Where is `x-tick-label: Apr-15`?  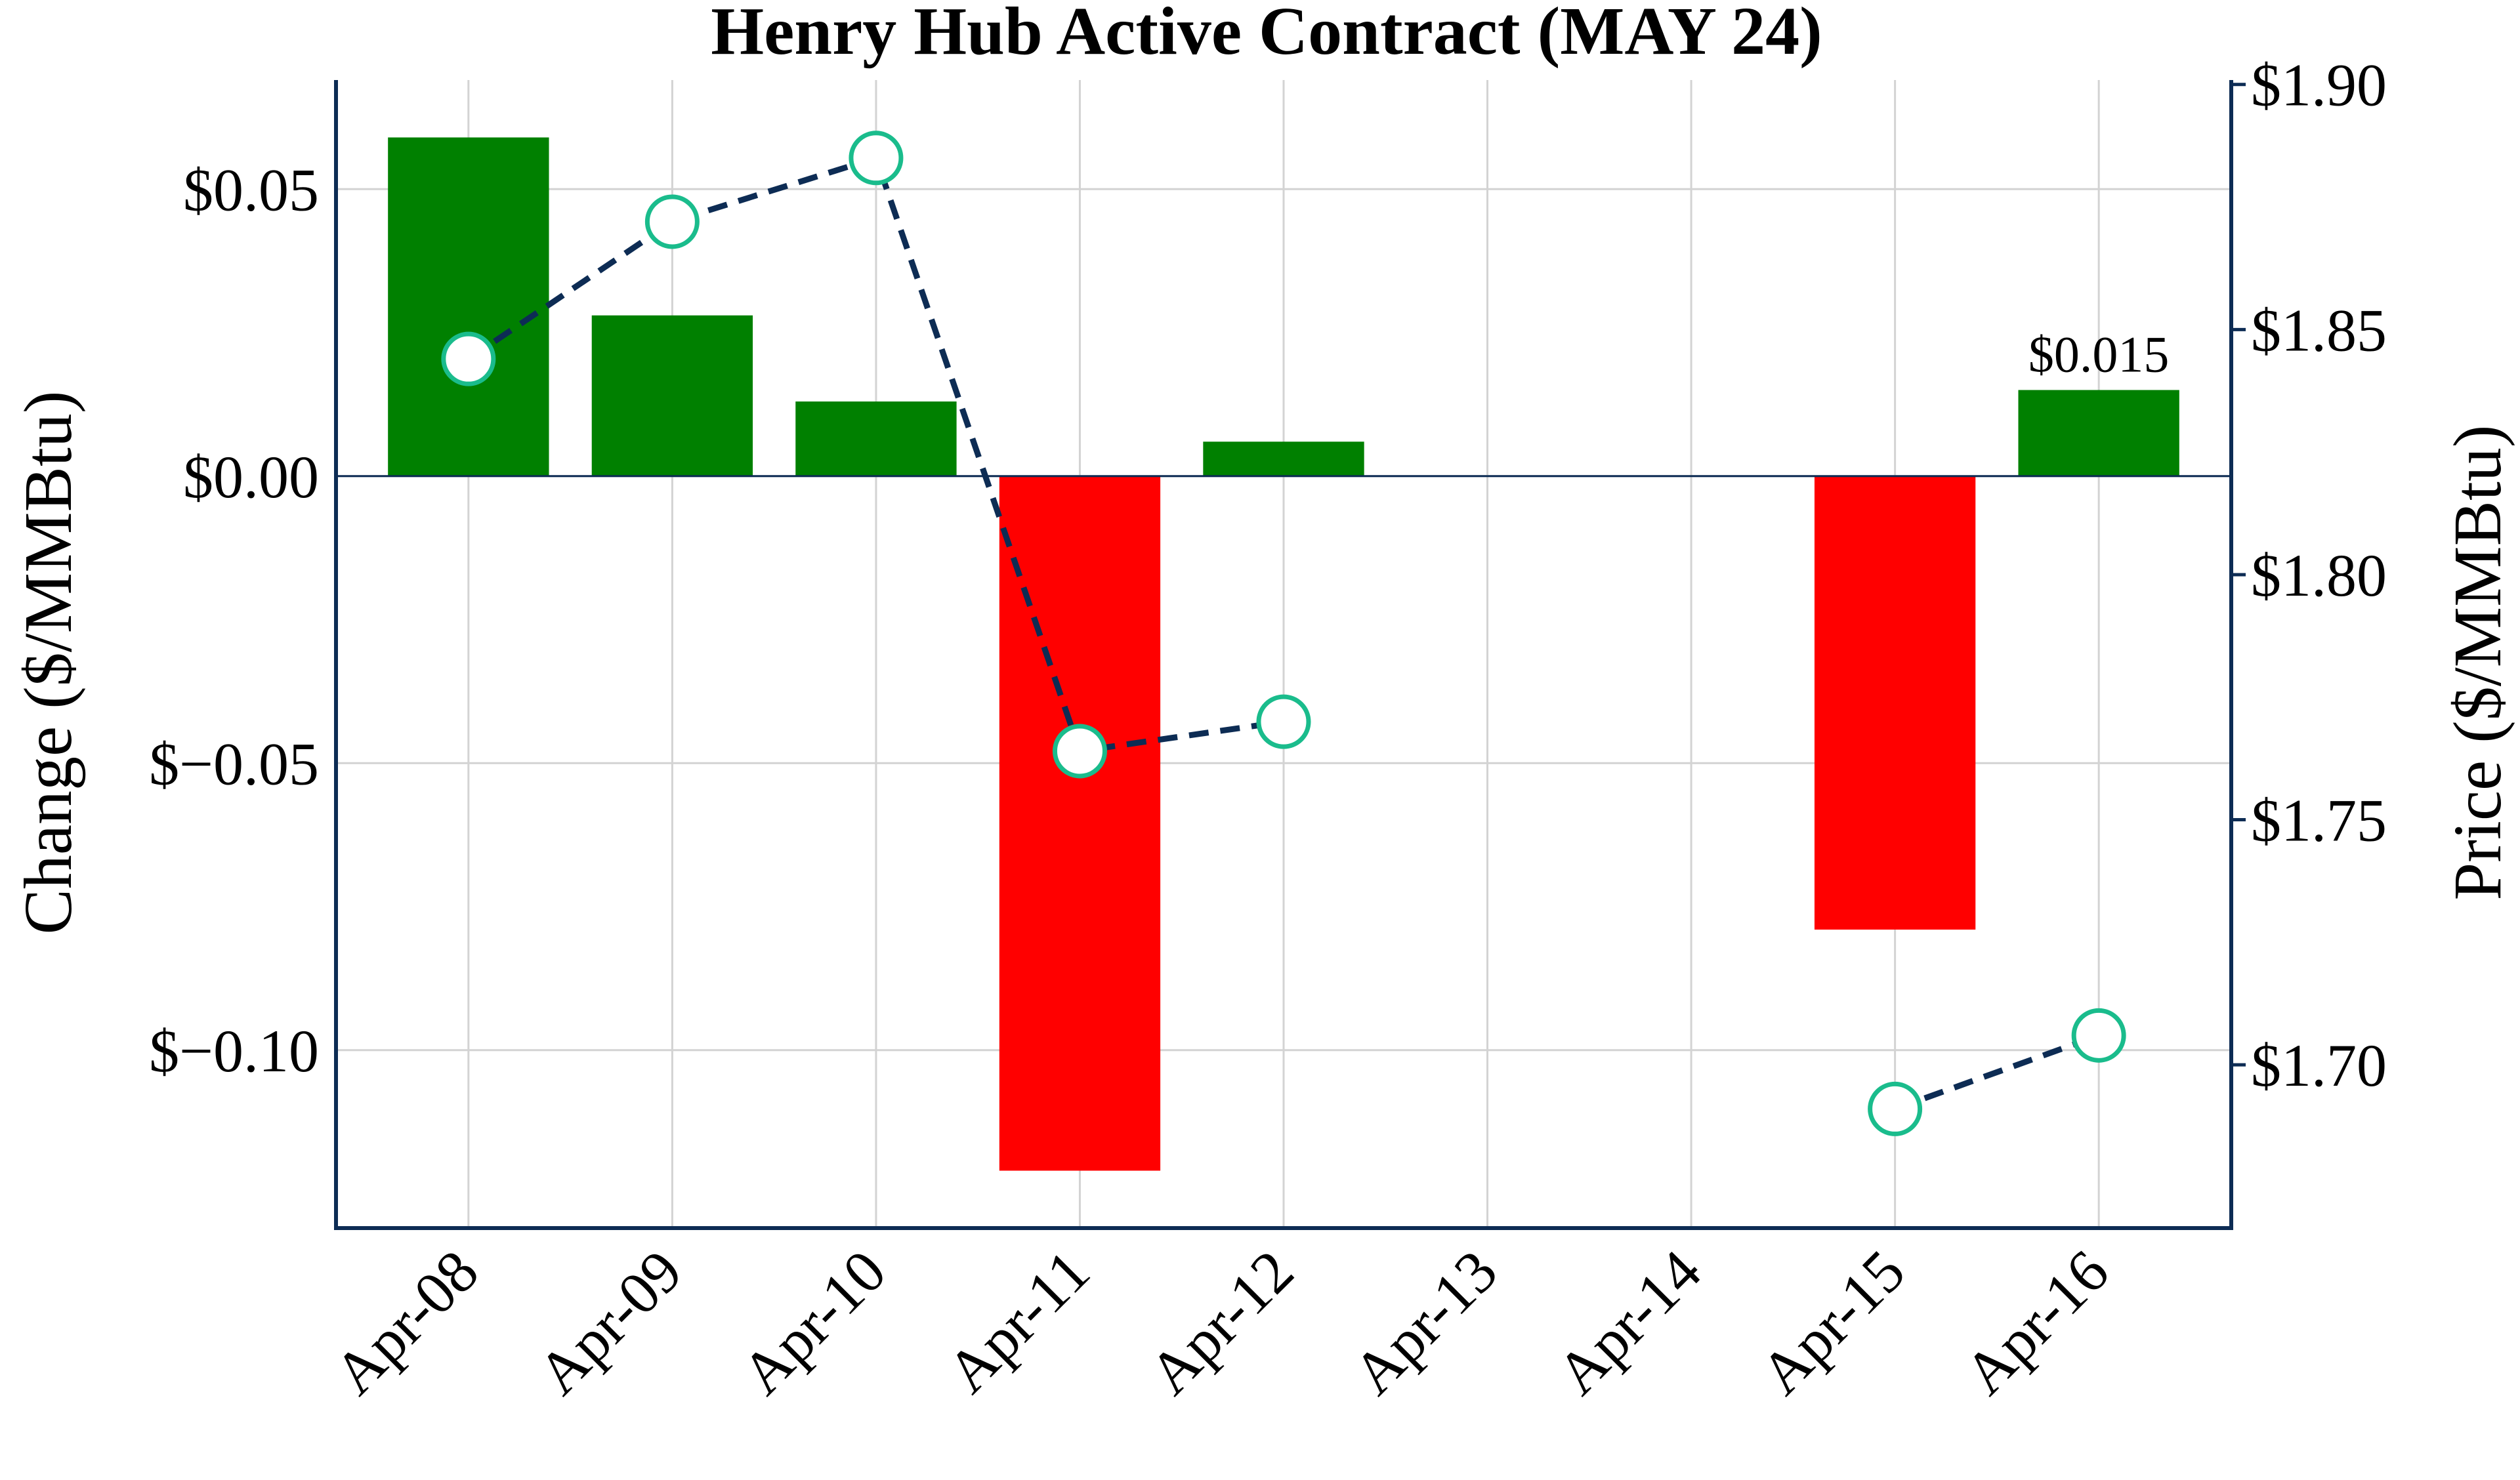 x-tick-label: Apr-15 is located at coordinates (1833, 1322).